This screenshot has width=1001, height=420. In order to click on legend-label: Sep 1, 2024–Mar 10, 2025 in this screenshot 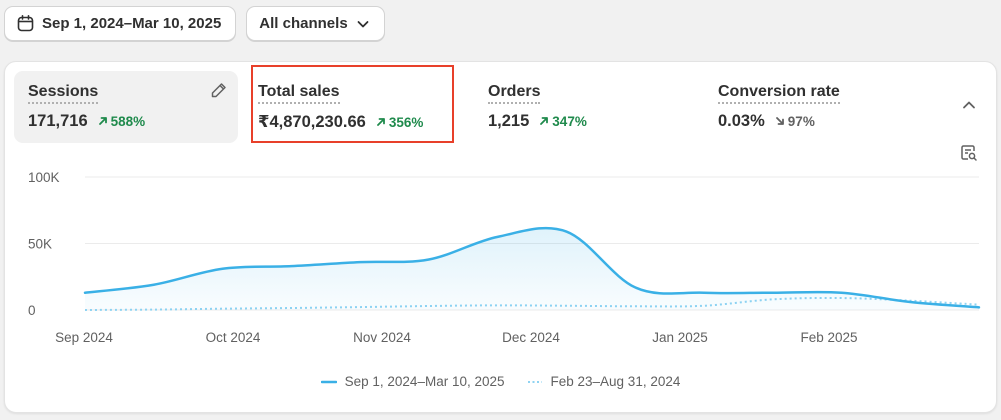, I will do `click(424, 381)`.